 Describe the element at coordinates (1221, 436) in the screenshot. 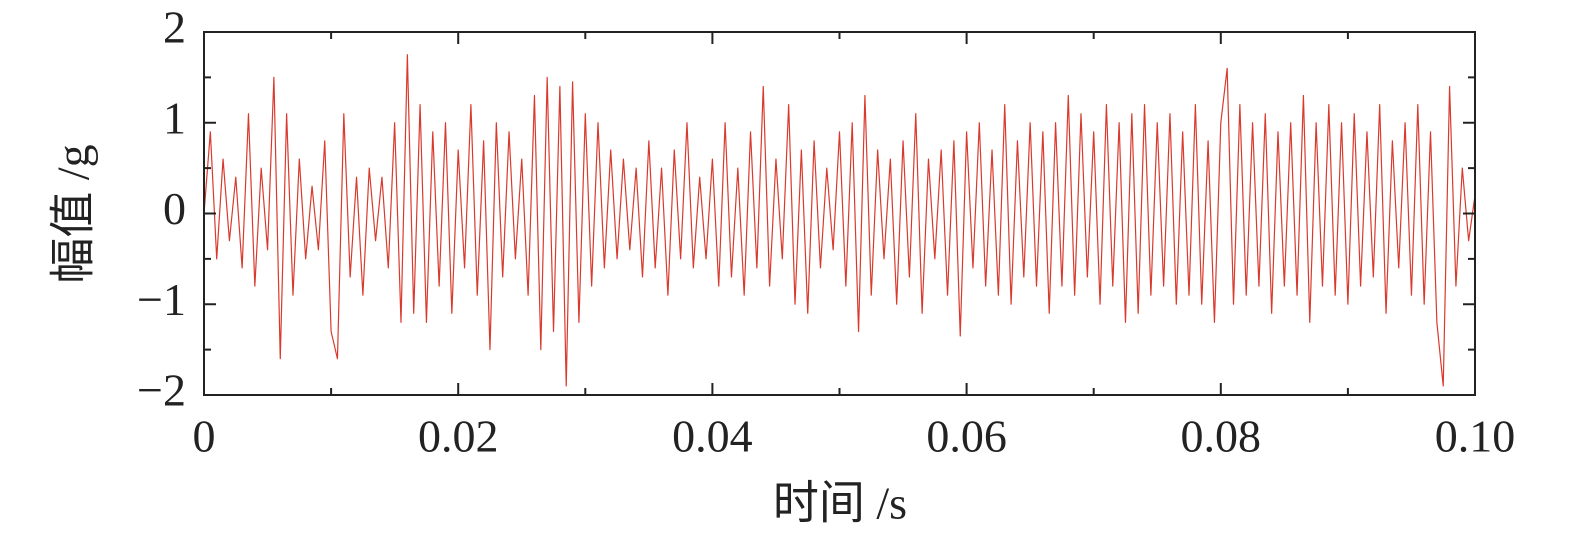

I see `x-tick-label: 0.08` at that location.